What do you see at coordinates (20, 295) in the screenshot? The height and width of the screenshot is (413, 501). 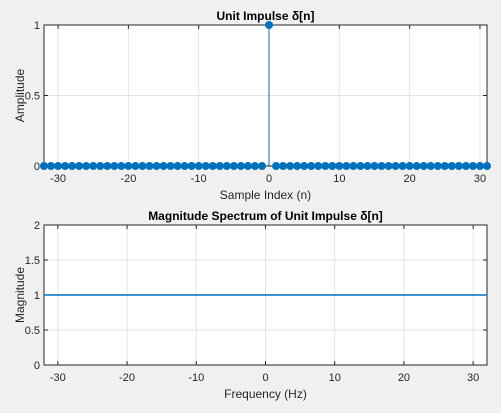 I see `y-axis-label: Magnitude` at bounding box center [20, 295].